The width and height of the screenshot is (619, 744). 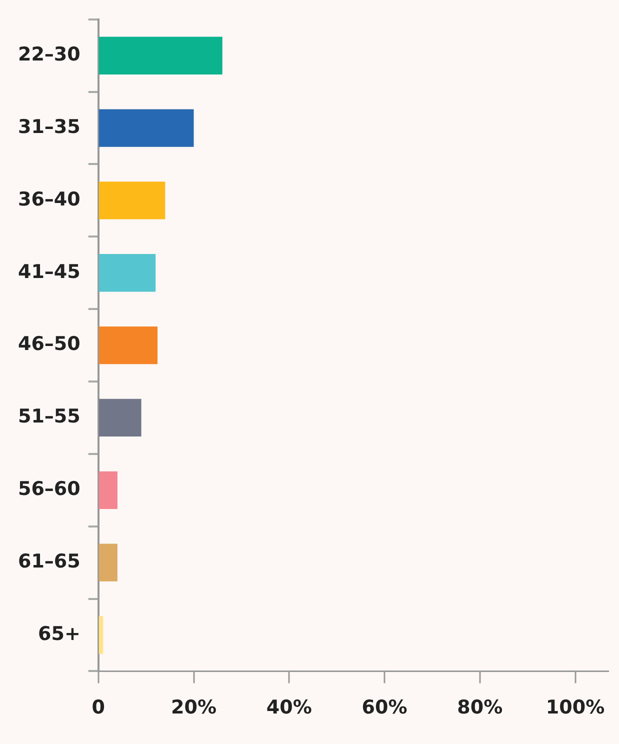 What do you see at coordinates (49, 489) in the screenshot?
I see `y-tick-label: 56–60` at bounding box center [49, 489].